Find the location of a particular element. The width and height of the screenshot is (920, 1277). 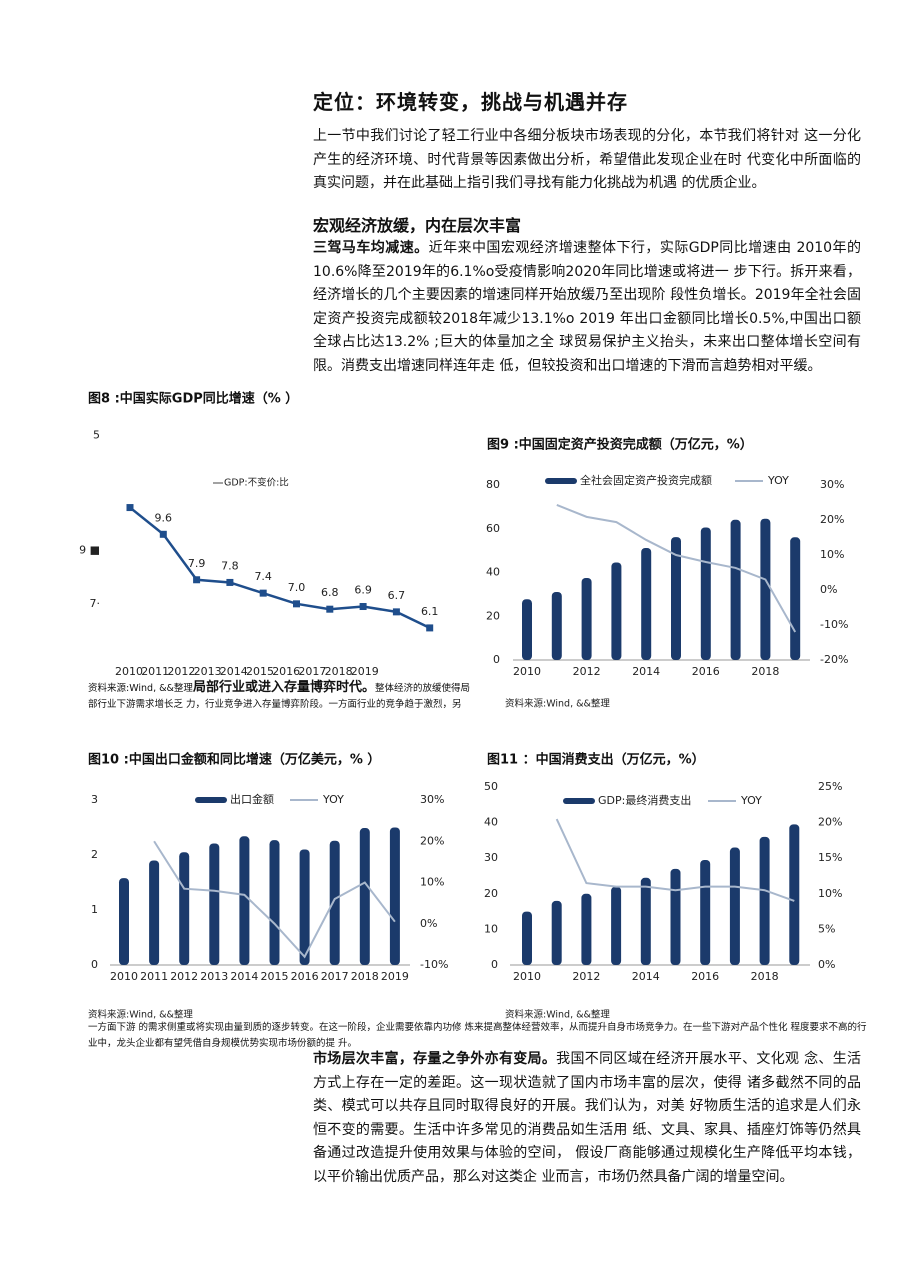

subheading: 宏观经济放缓，内在层次丰富 is located at coordinates (417, 225).